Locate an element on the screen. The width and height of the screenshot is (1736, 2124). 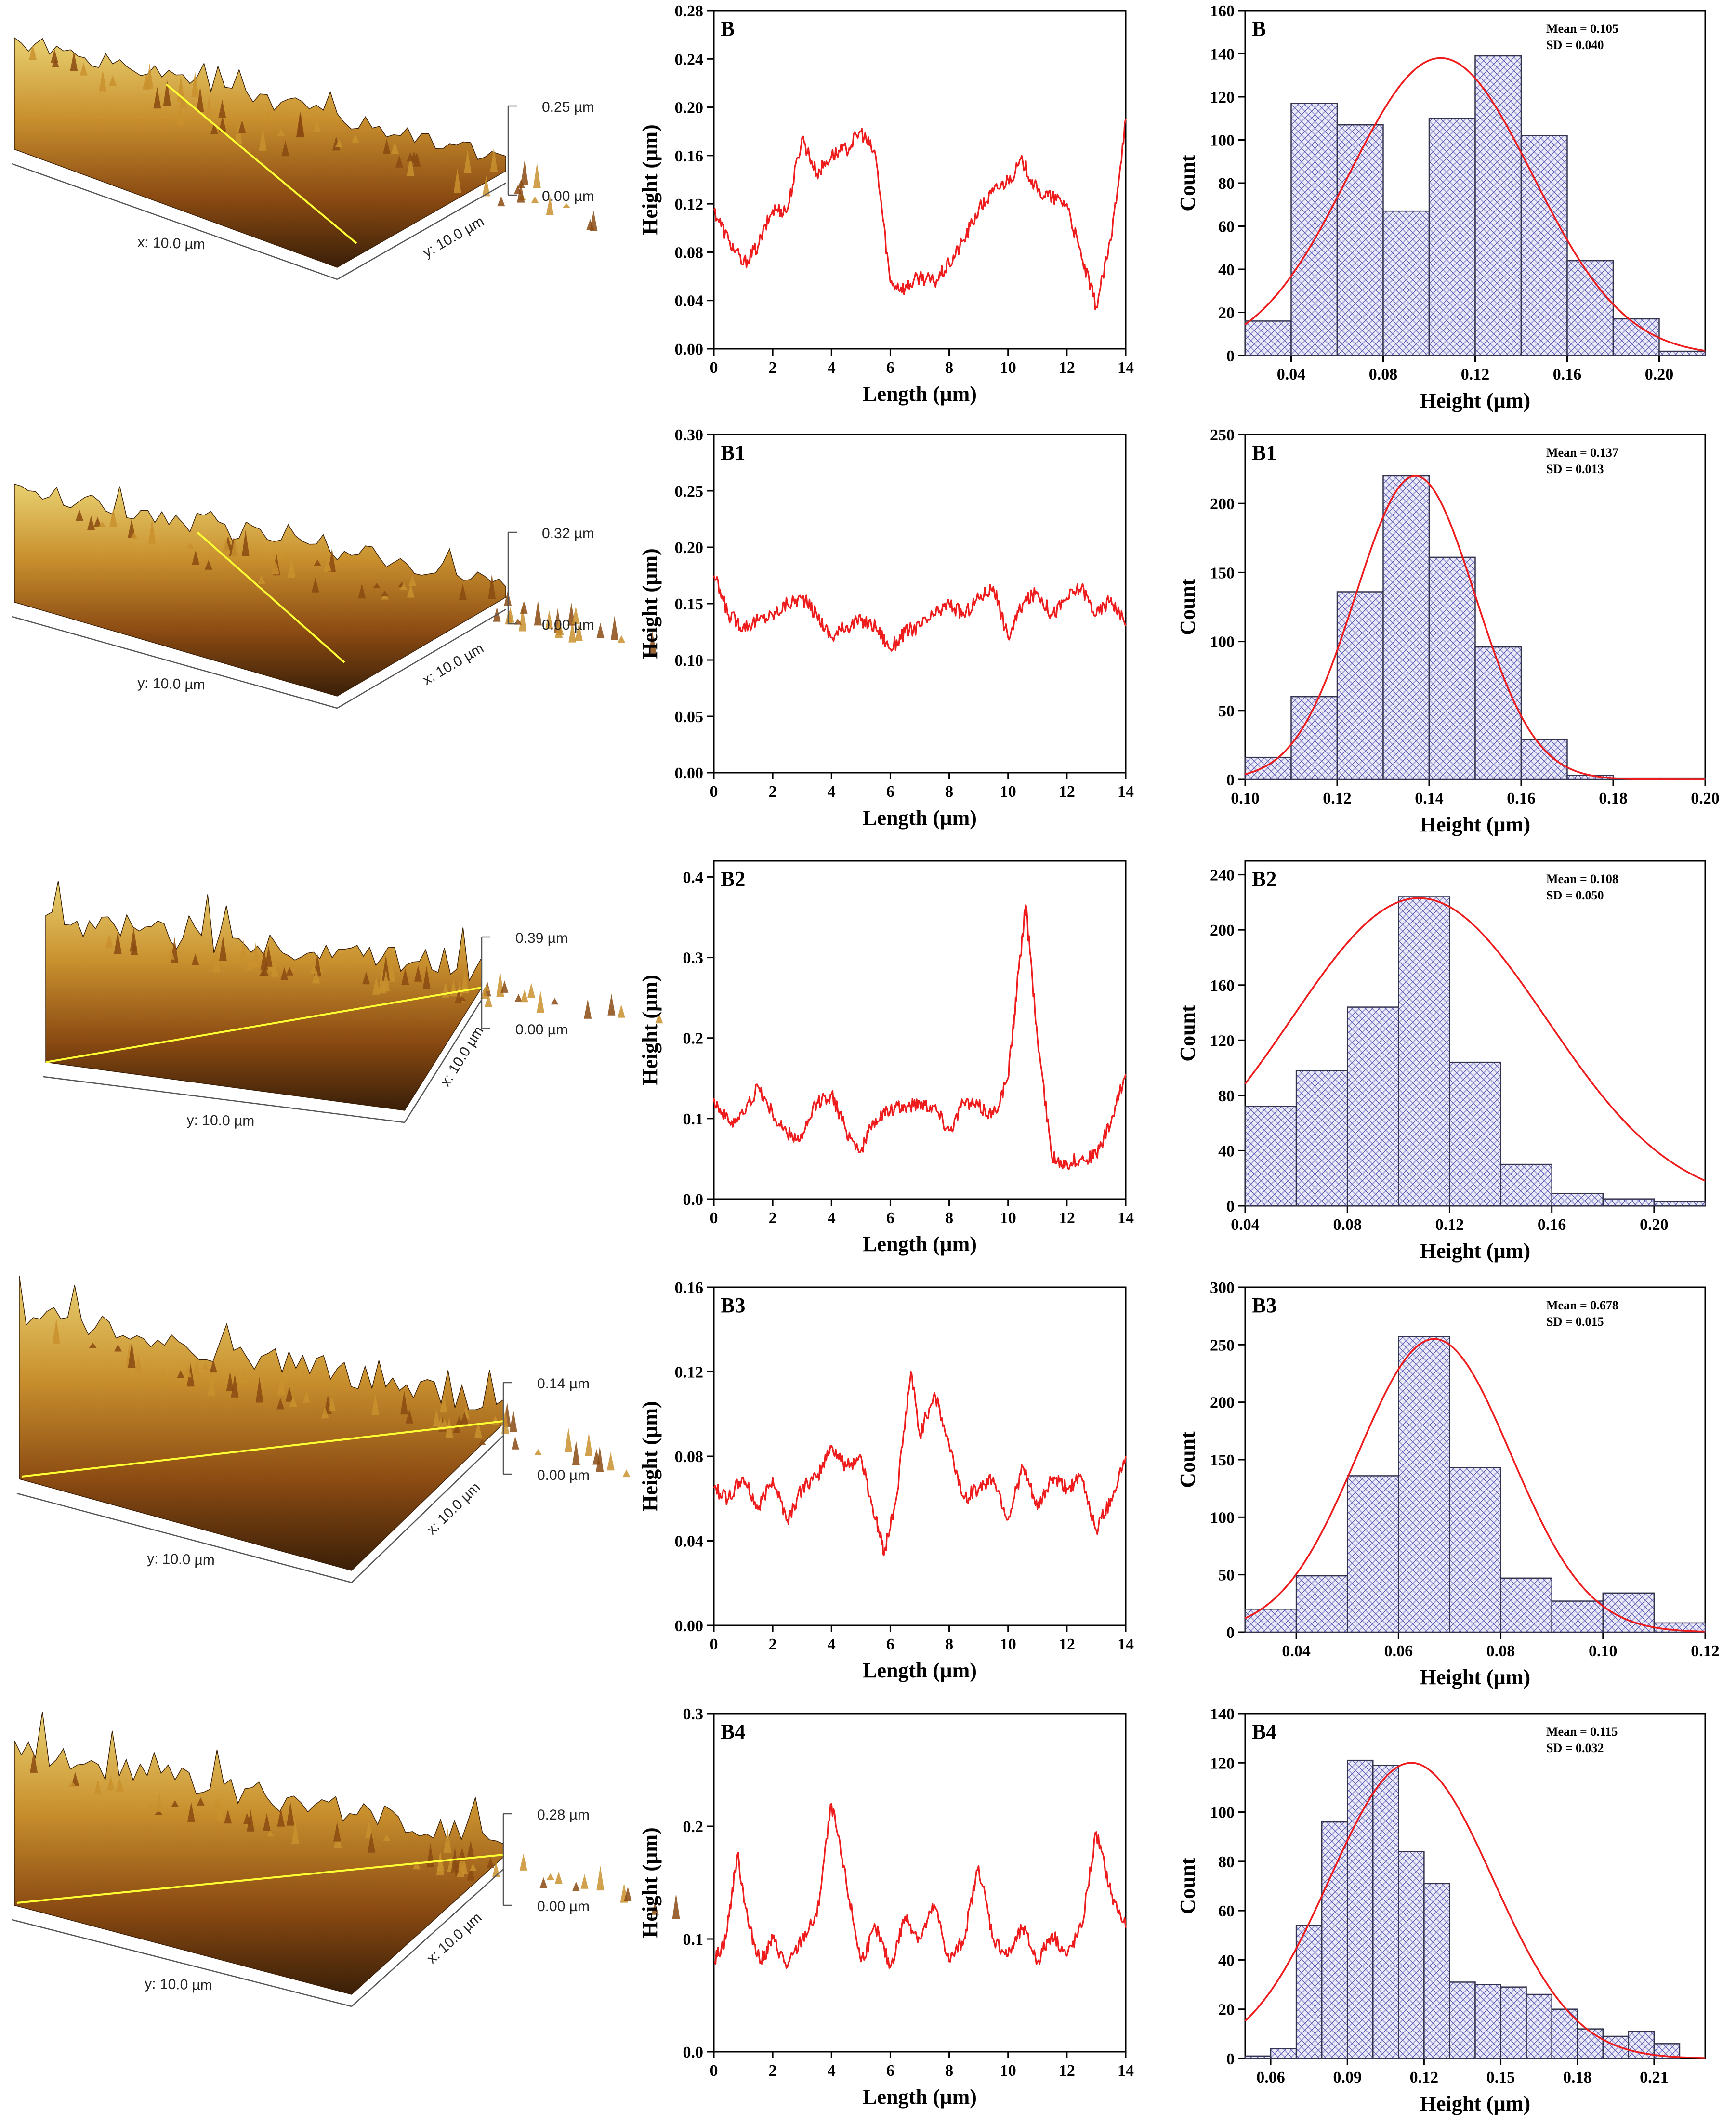
afm-front-axis-label: x: 10.0 µm is located at coordinates (171, 244).